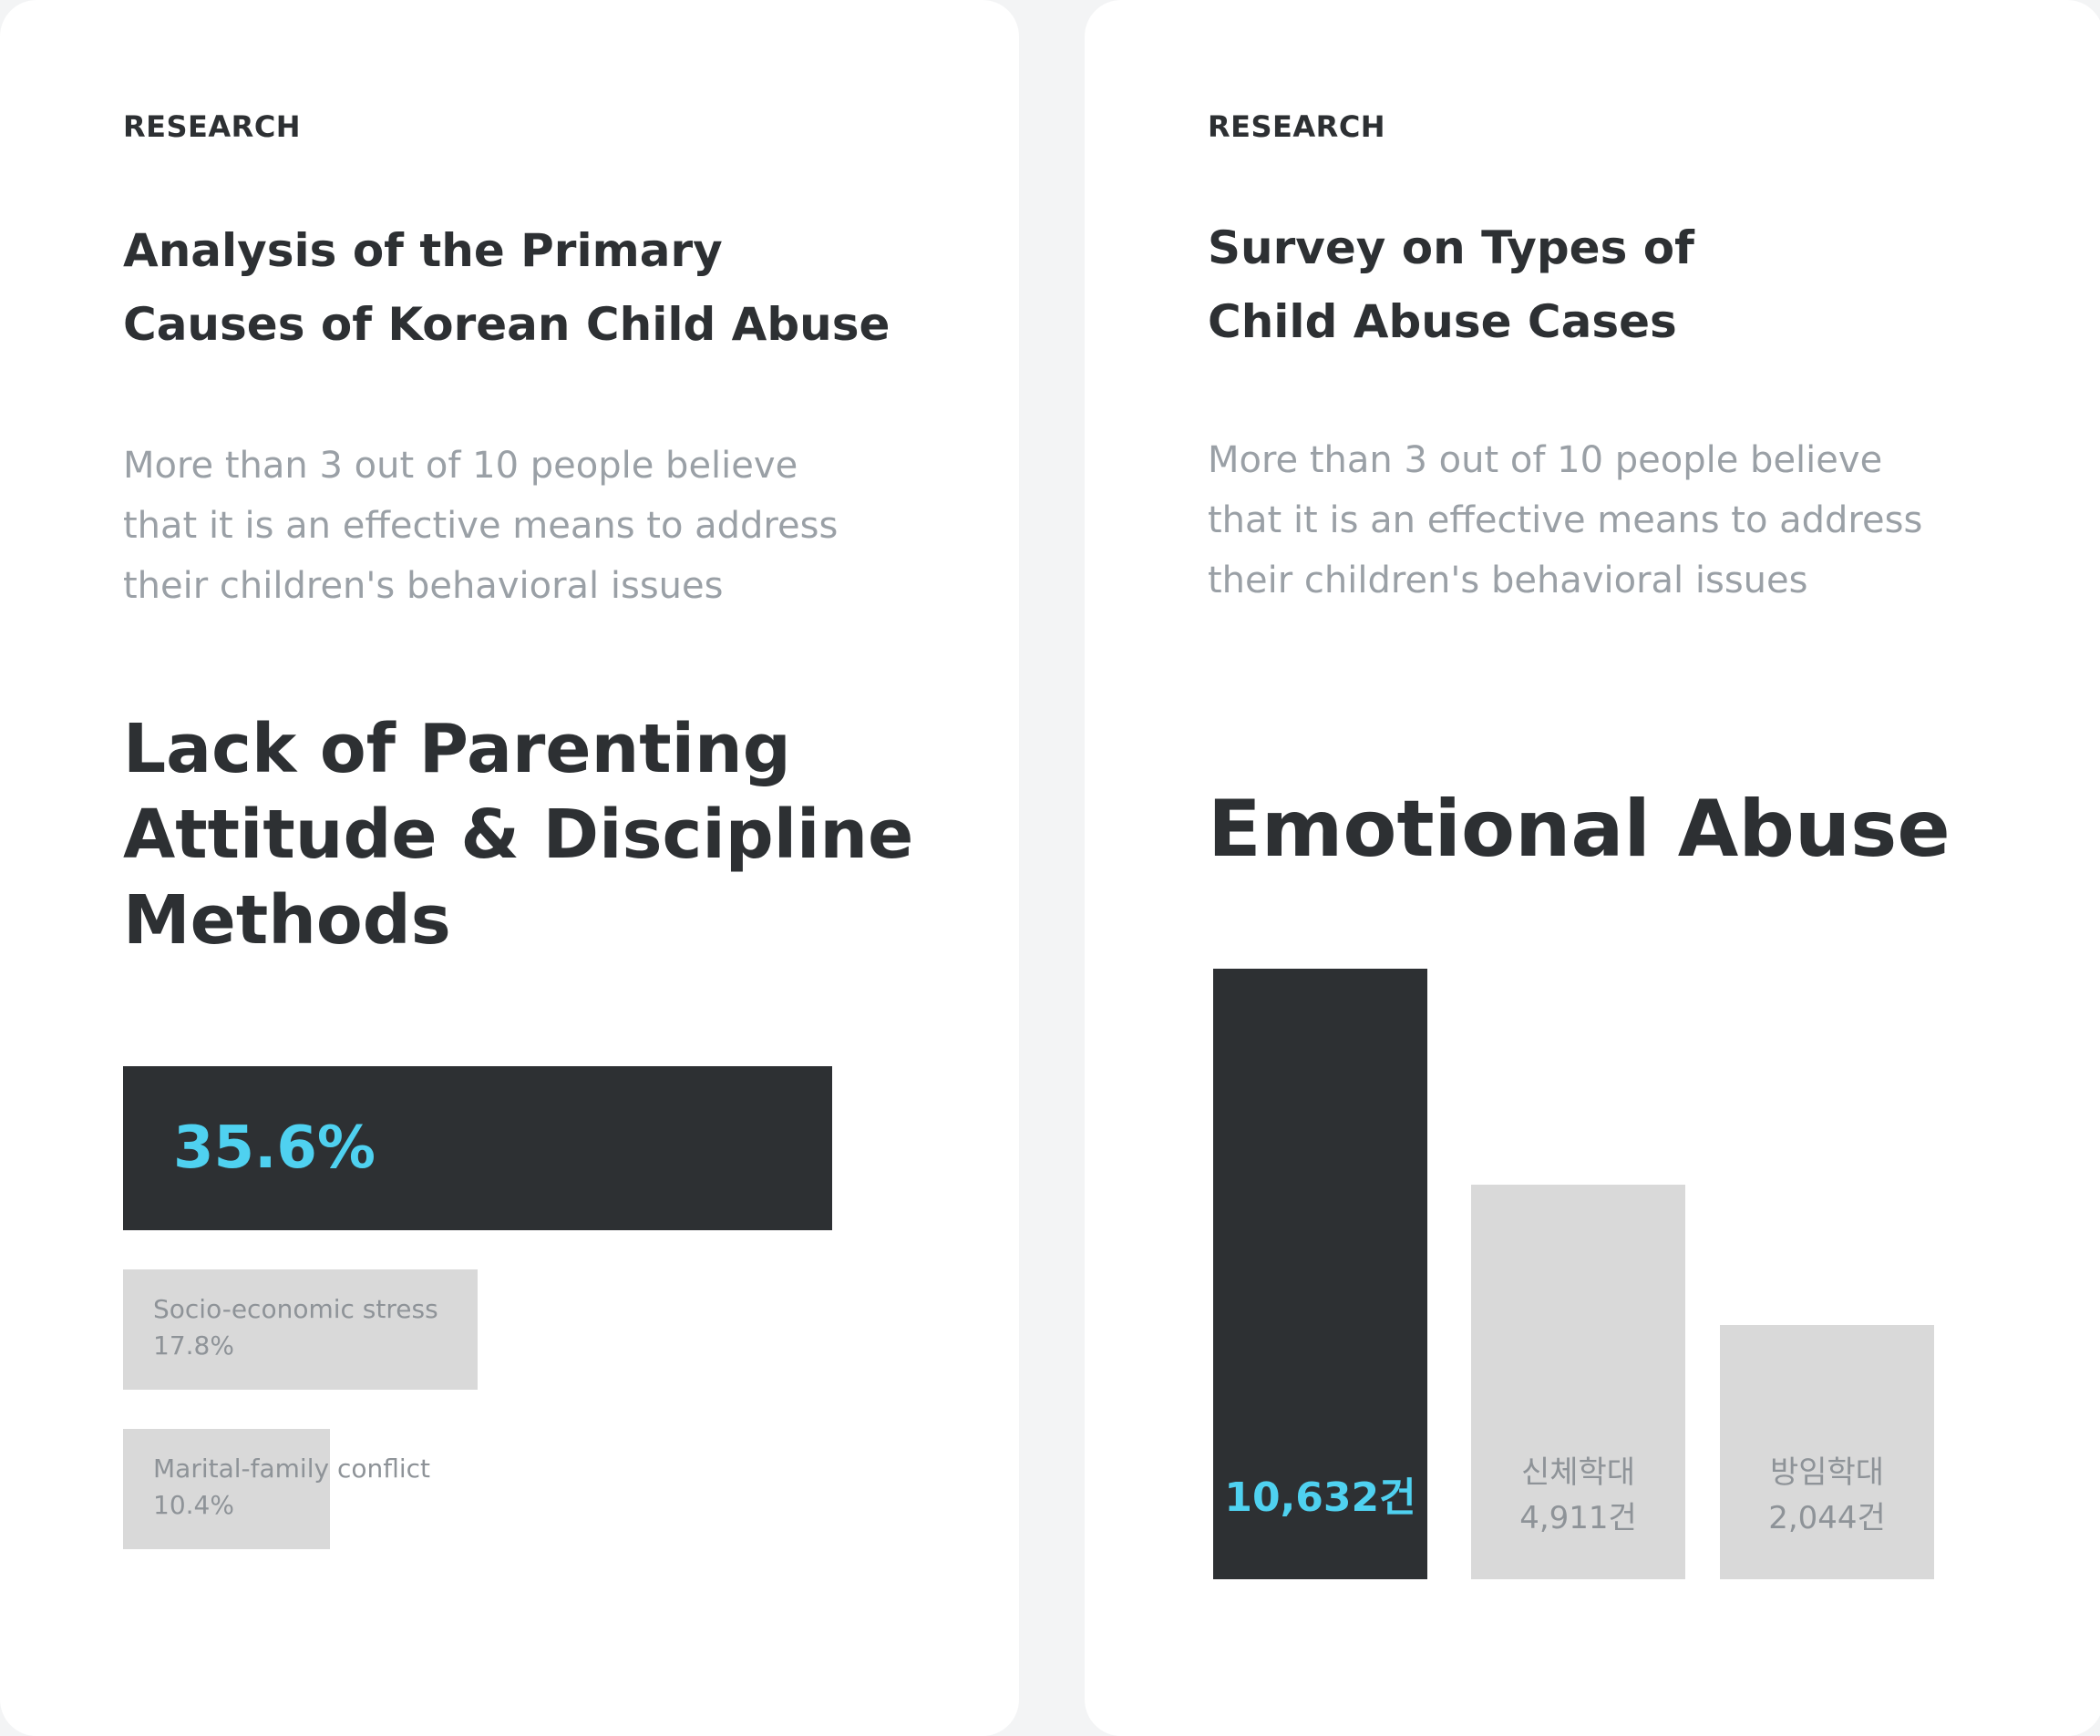 This screenshot has height=1736, width=2100. I want to click on bar-physical-abuse: 신체학대 4,911건, so click(1578, 1382).